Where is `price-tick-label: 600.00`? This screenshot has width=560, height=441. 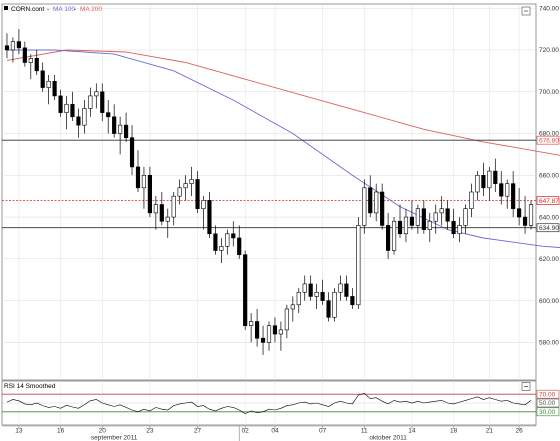
price-tick-label: 600.00 is located at coordinates (549, 301).